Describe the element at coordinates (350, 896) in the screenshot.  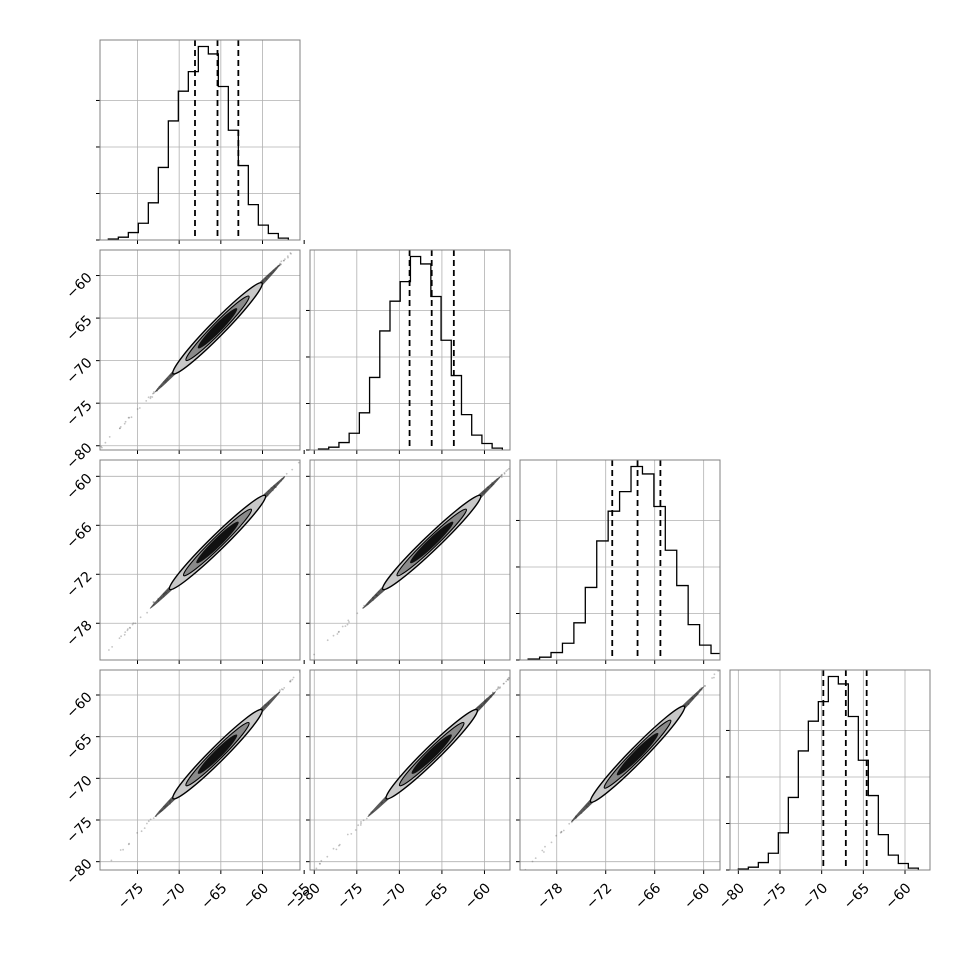
I see `x-tick-label: −75` at that location.